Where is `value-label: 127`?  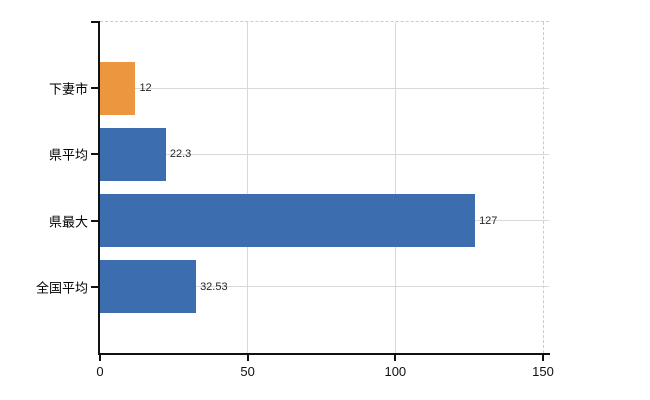
value-label: 127 is located at coordinates (488, 220).